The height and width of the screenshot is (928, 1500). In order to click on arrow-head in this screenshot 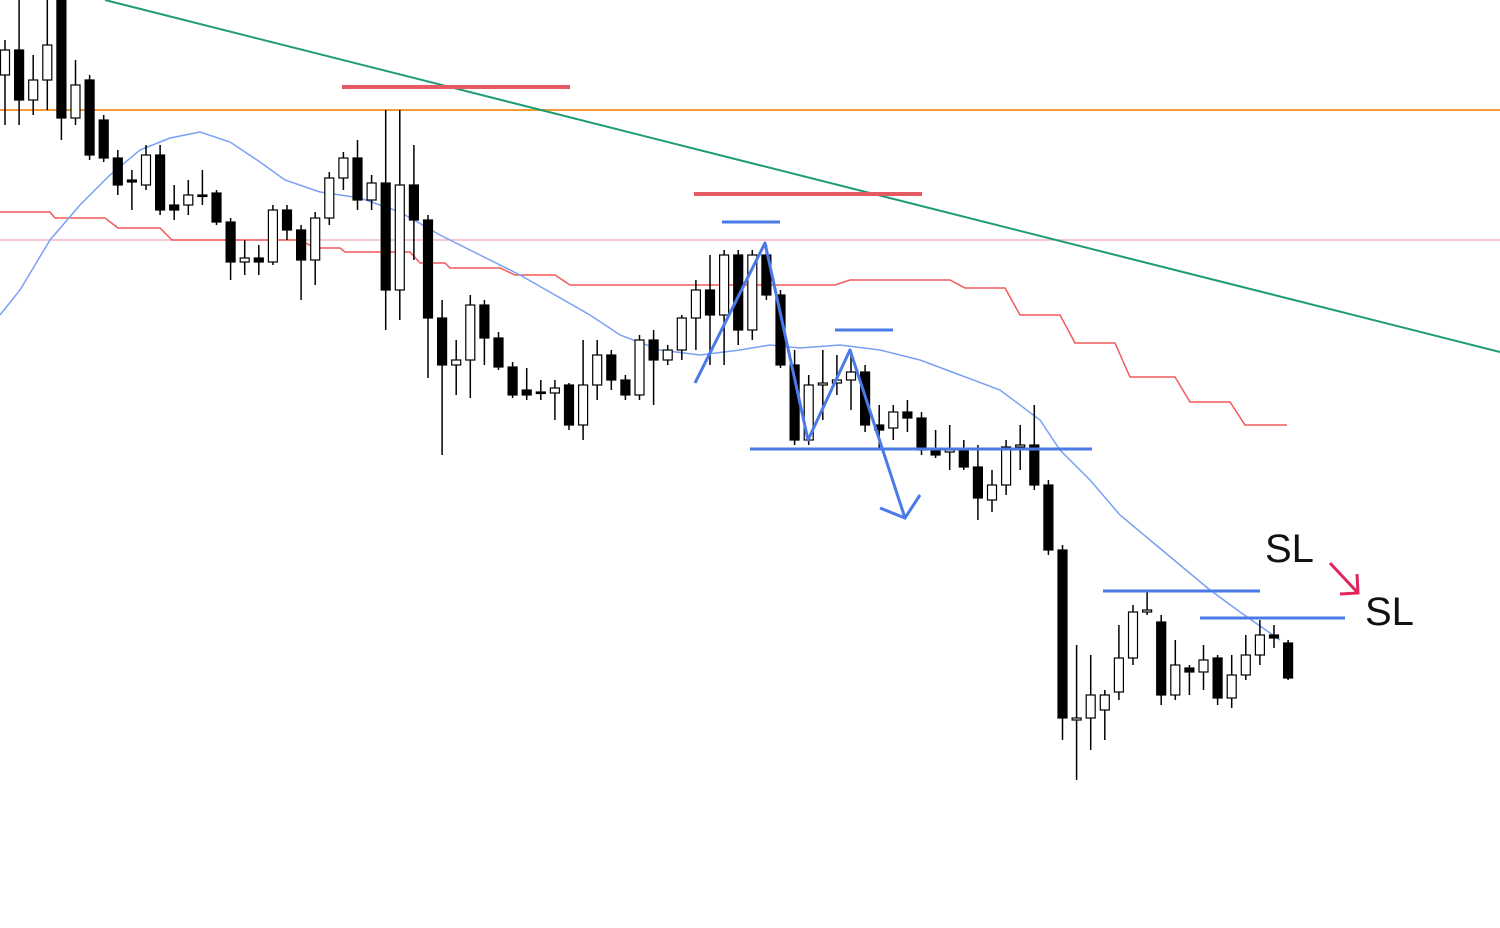, I will do `click(900, 507)`.